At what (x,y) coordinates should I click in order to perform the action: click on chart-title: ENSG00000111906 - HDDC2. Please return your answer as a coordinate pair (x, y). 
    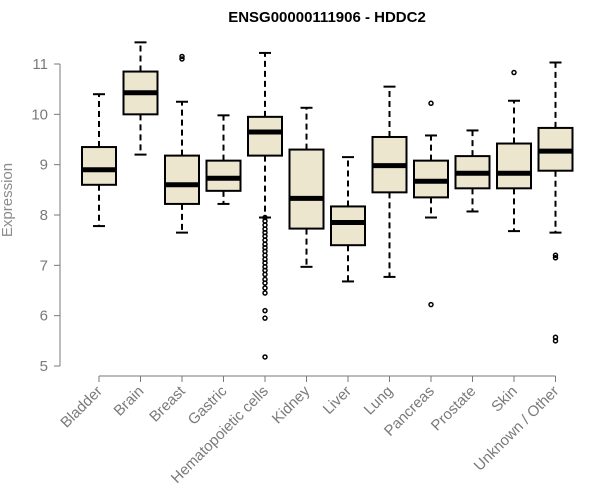
    Looking at the image, I should click on (327, 17).